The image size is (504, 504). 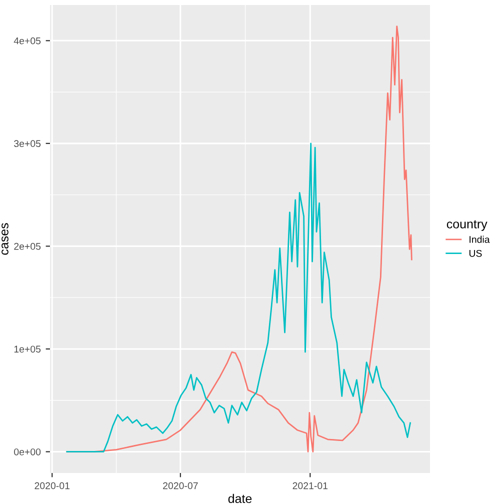 I want to click on legend-label: India, so click(x=480, y=239).